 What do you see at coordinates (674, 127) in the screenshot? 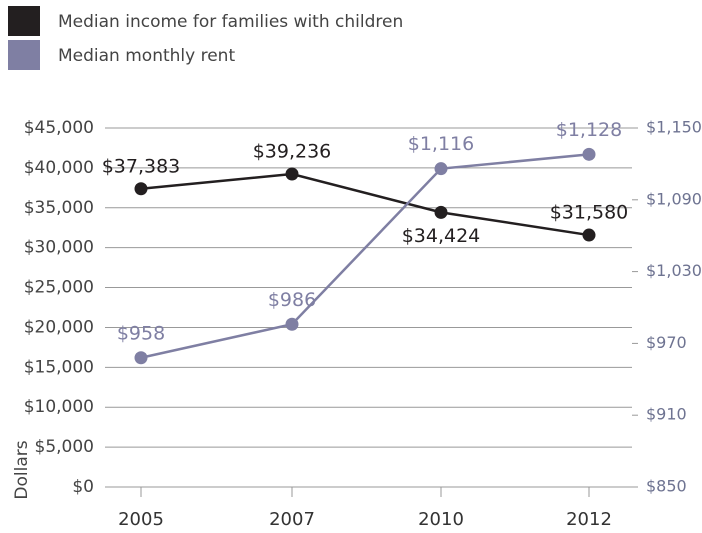
I see `y2-tick-label: $1,150` at bounding box center [674, 127].